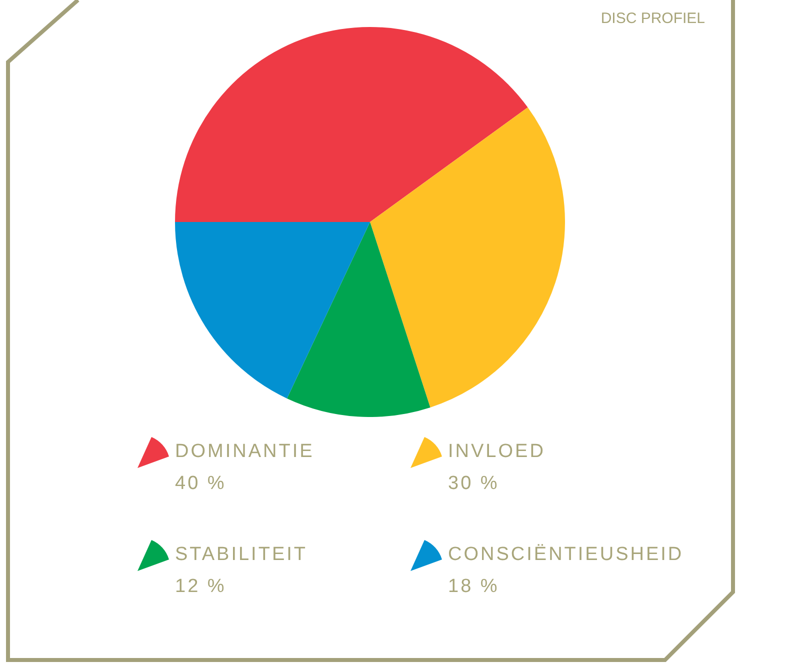  I want to click on legend-label: INVLOED, so click(497, 452).